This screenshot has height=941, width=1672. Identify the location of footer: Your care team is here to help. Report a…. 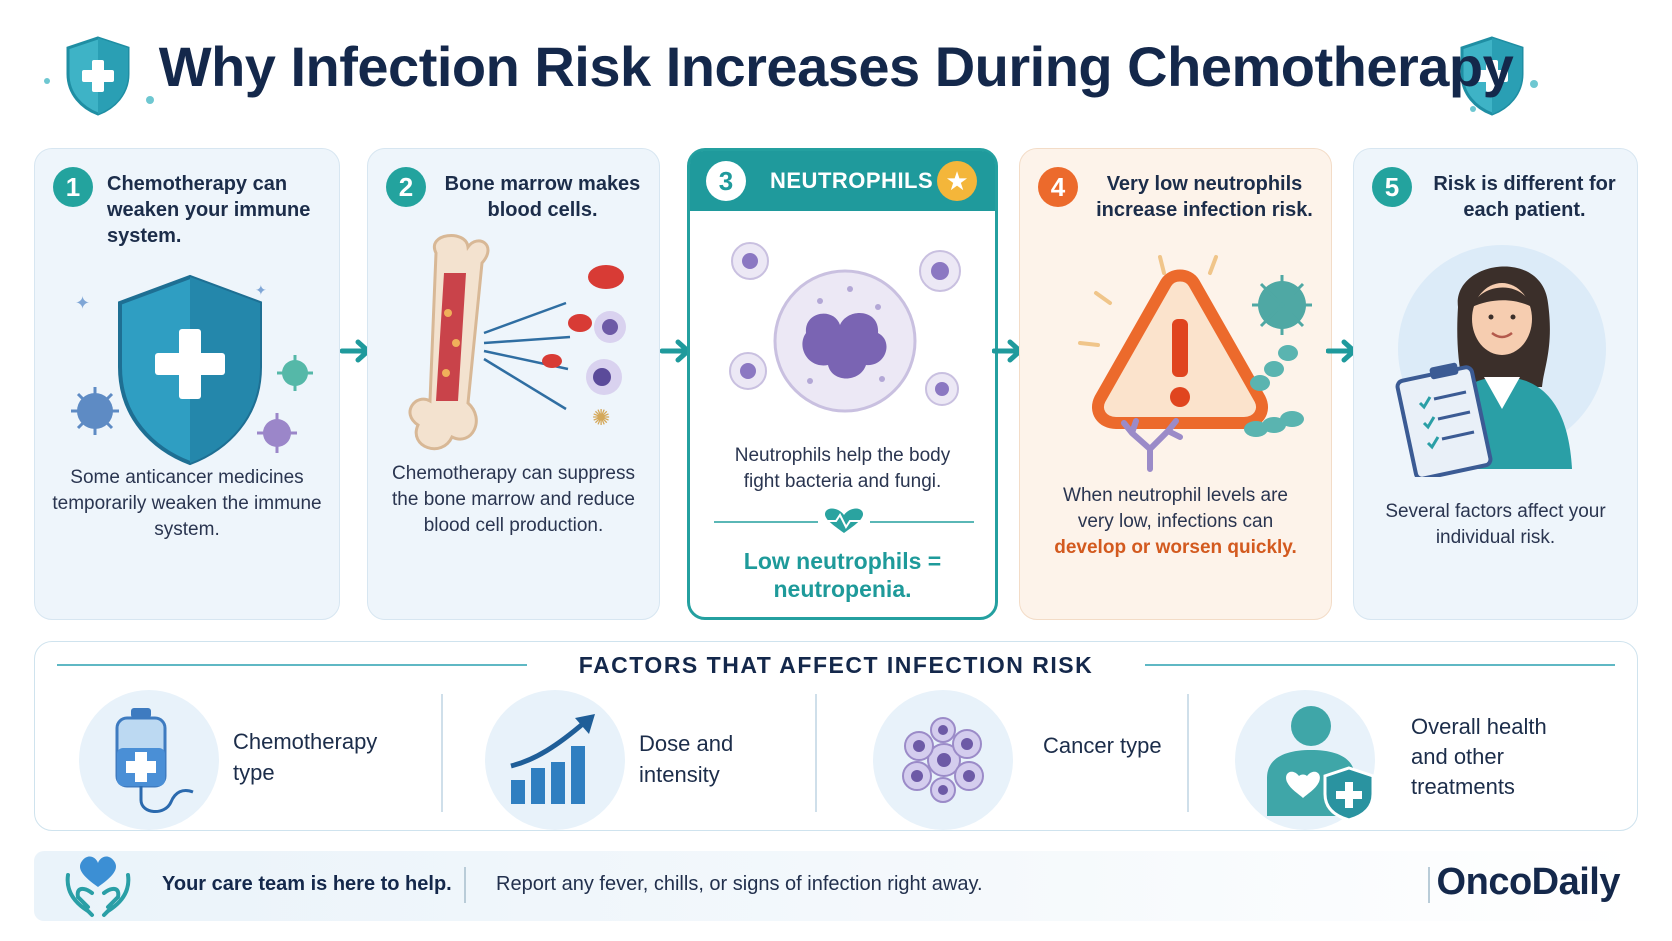
(836, 886).